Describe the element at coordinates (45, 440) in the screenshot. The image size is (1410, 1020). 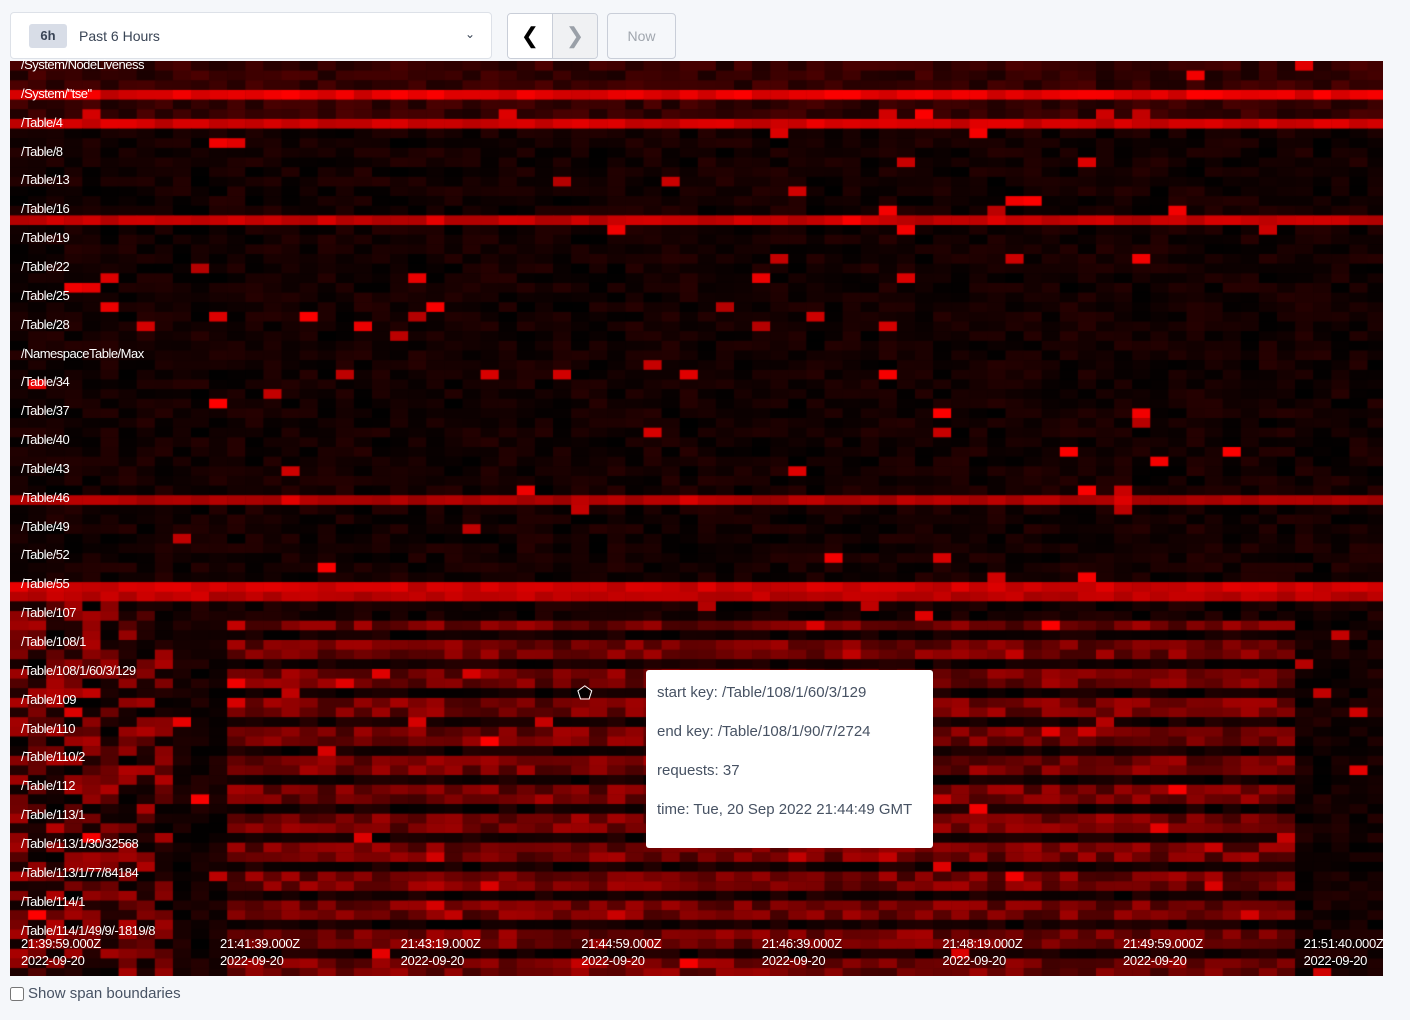
I see `key-label: /Table/40` at that location.